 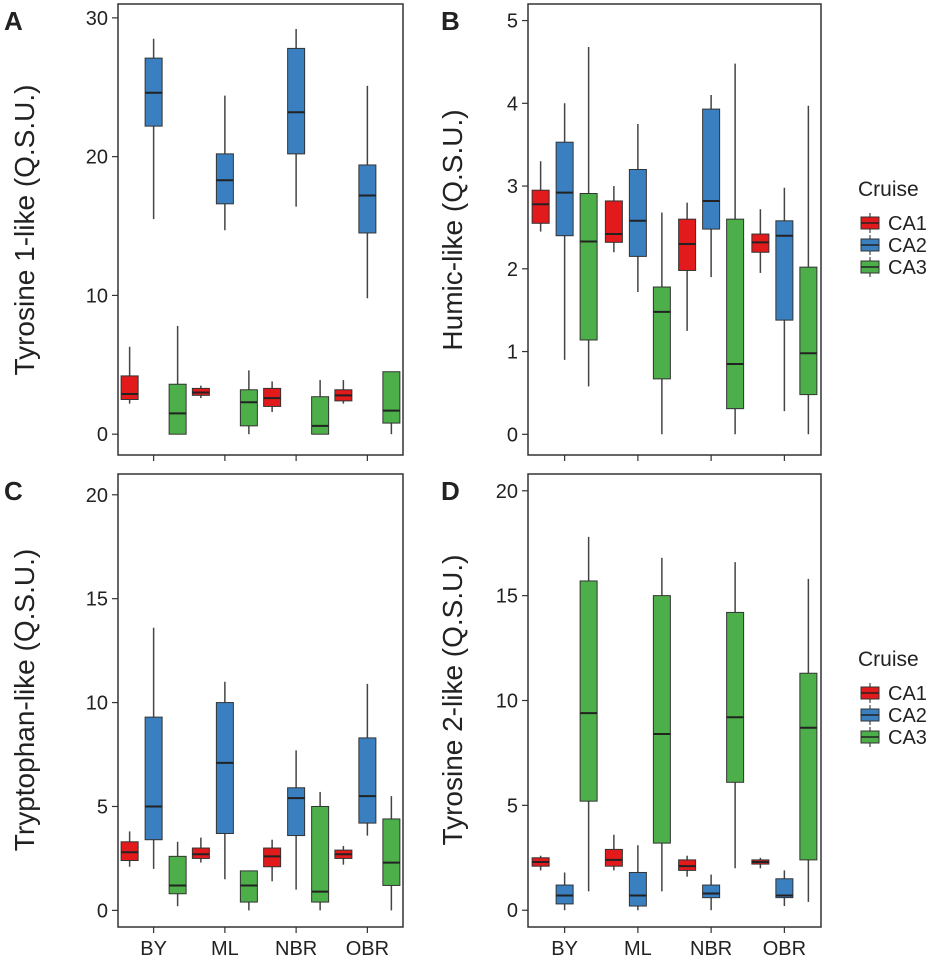 I want to click on y-tick-label: 15, so click(x=97, y=600).